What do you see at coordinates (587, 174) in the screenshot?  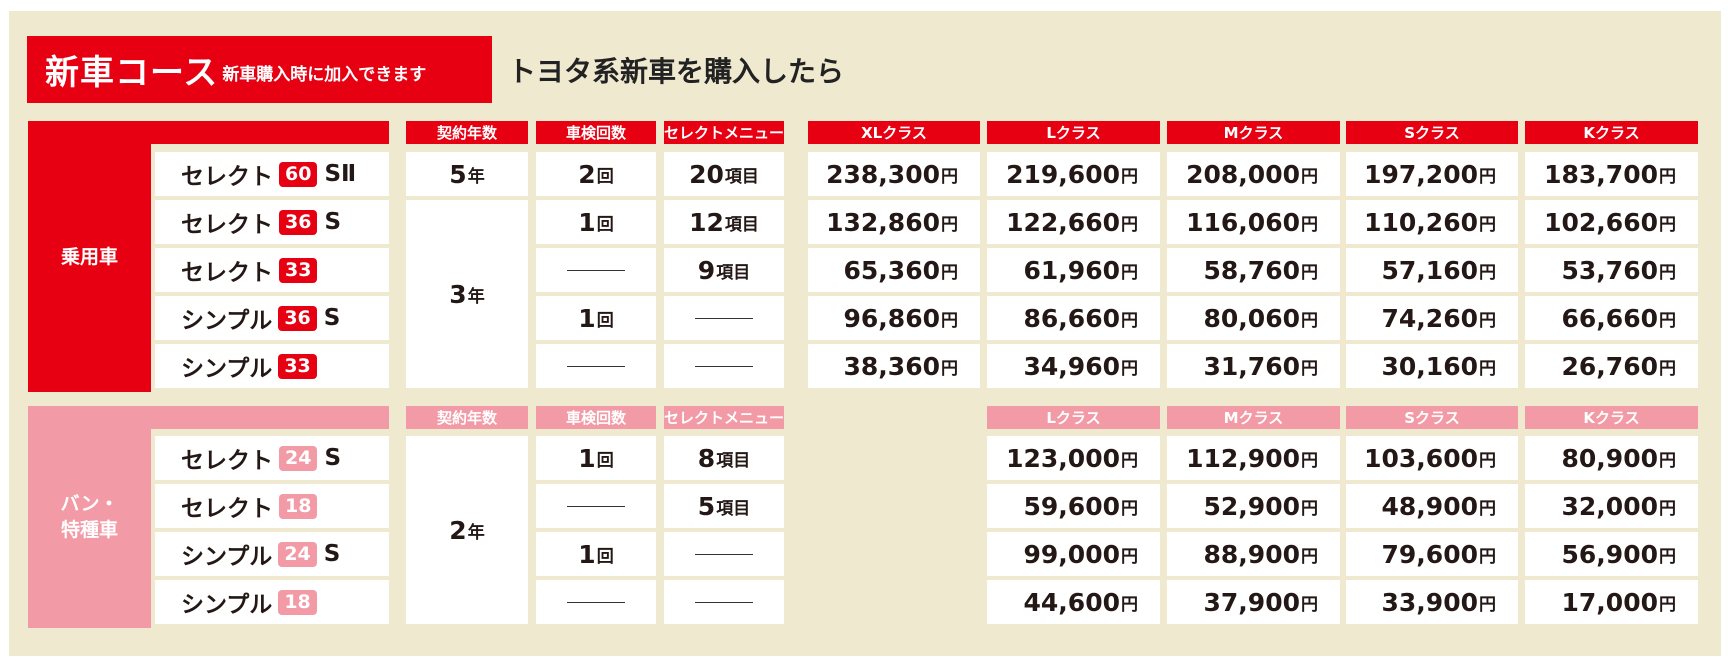 I see `inspection-count: 2` at bounding box center [587, 174].